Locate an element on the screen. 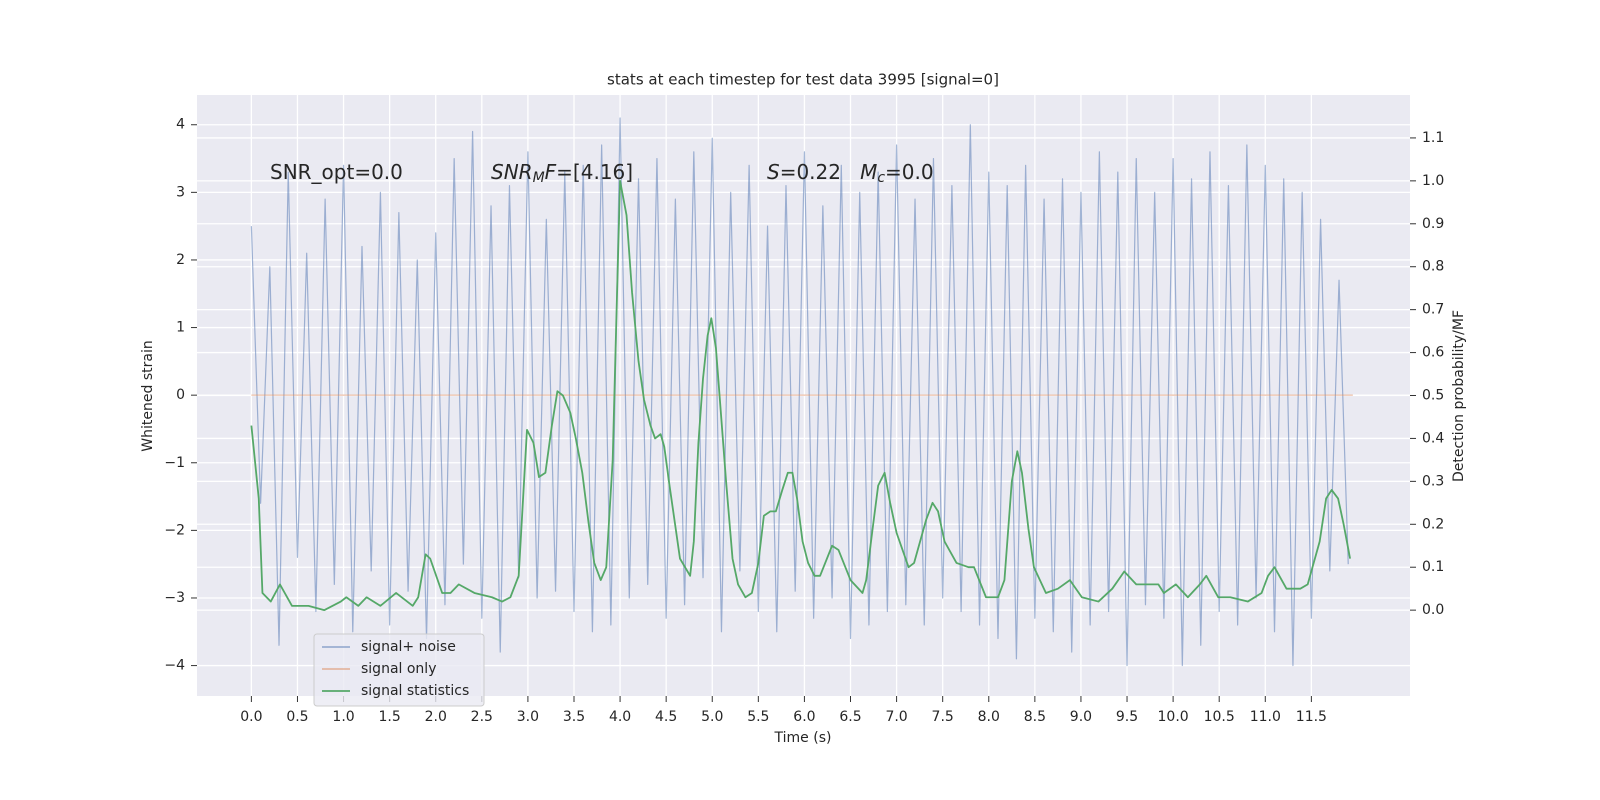 The width and height of the screenshot is (1600, 800). annotation-part: =0.0 is located at coordinates (909, 172).